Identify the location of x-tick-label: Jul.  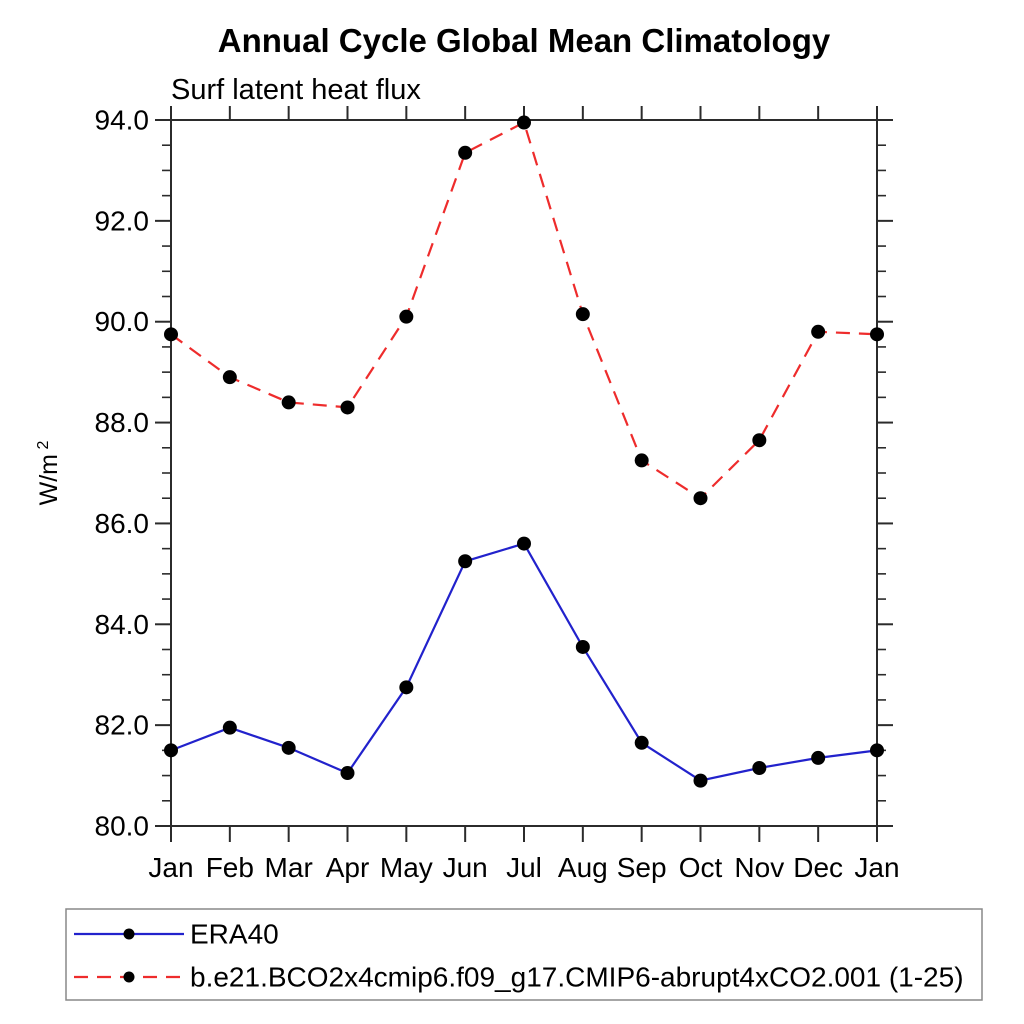
(524, 867).